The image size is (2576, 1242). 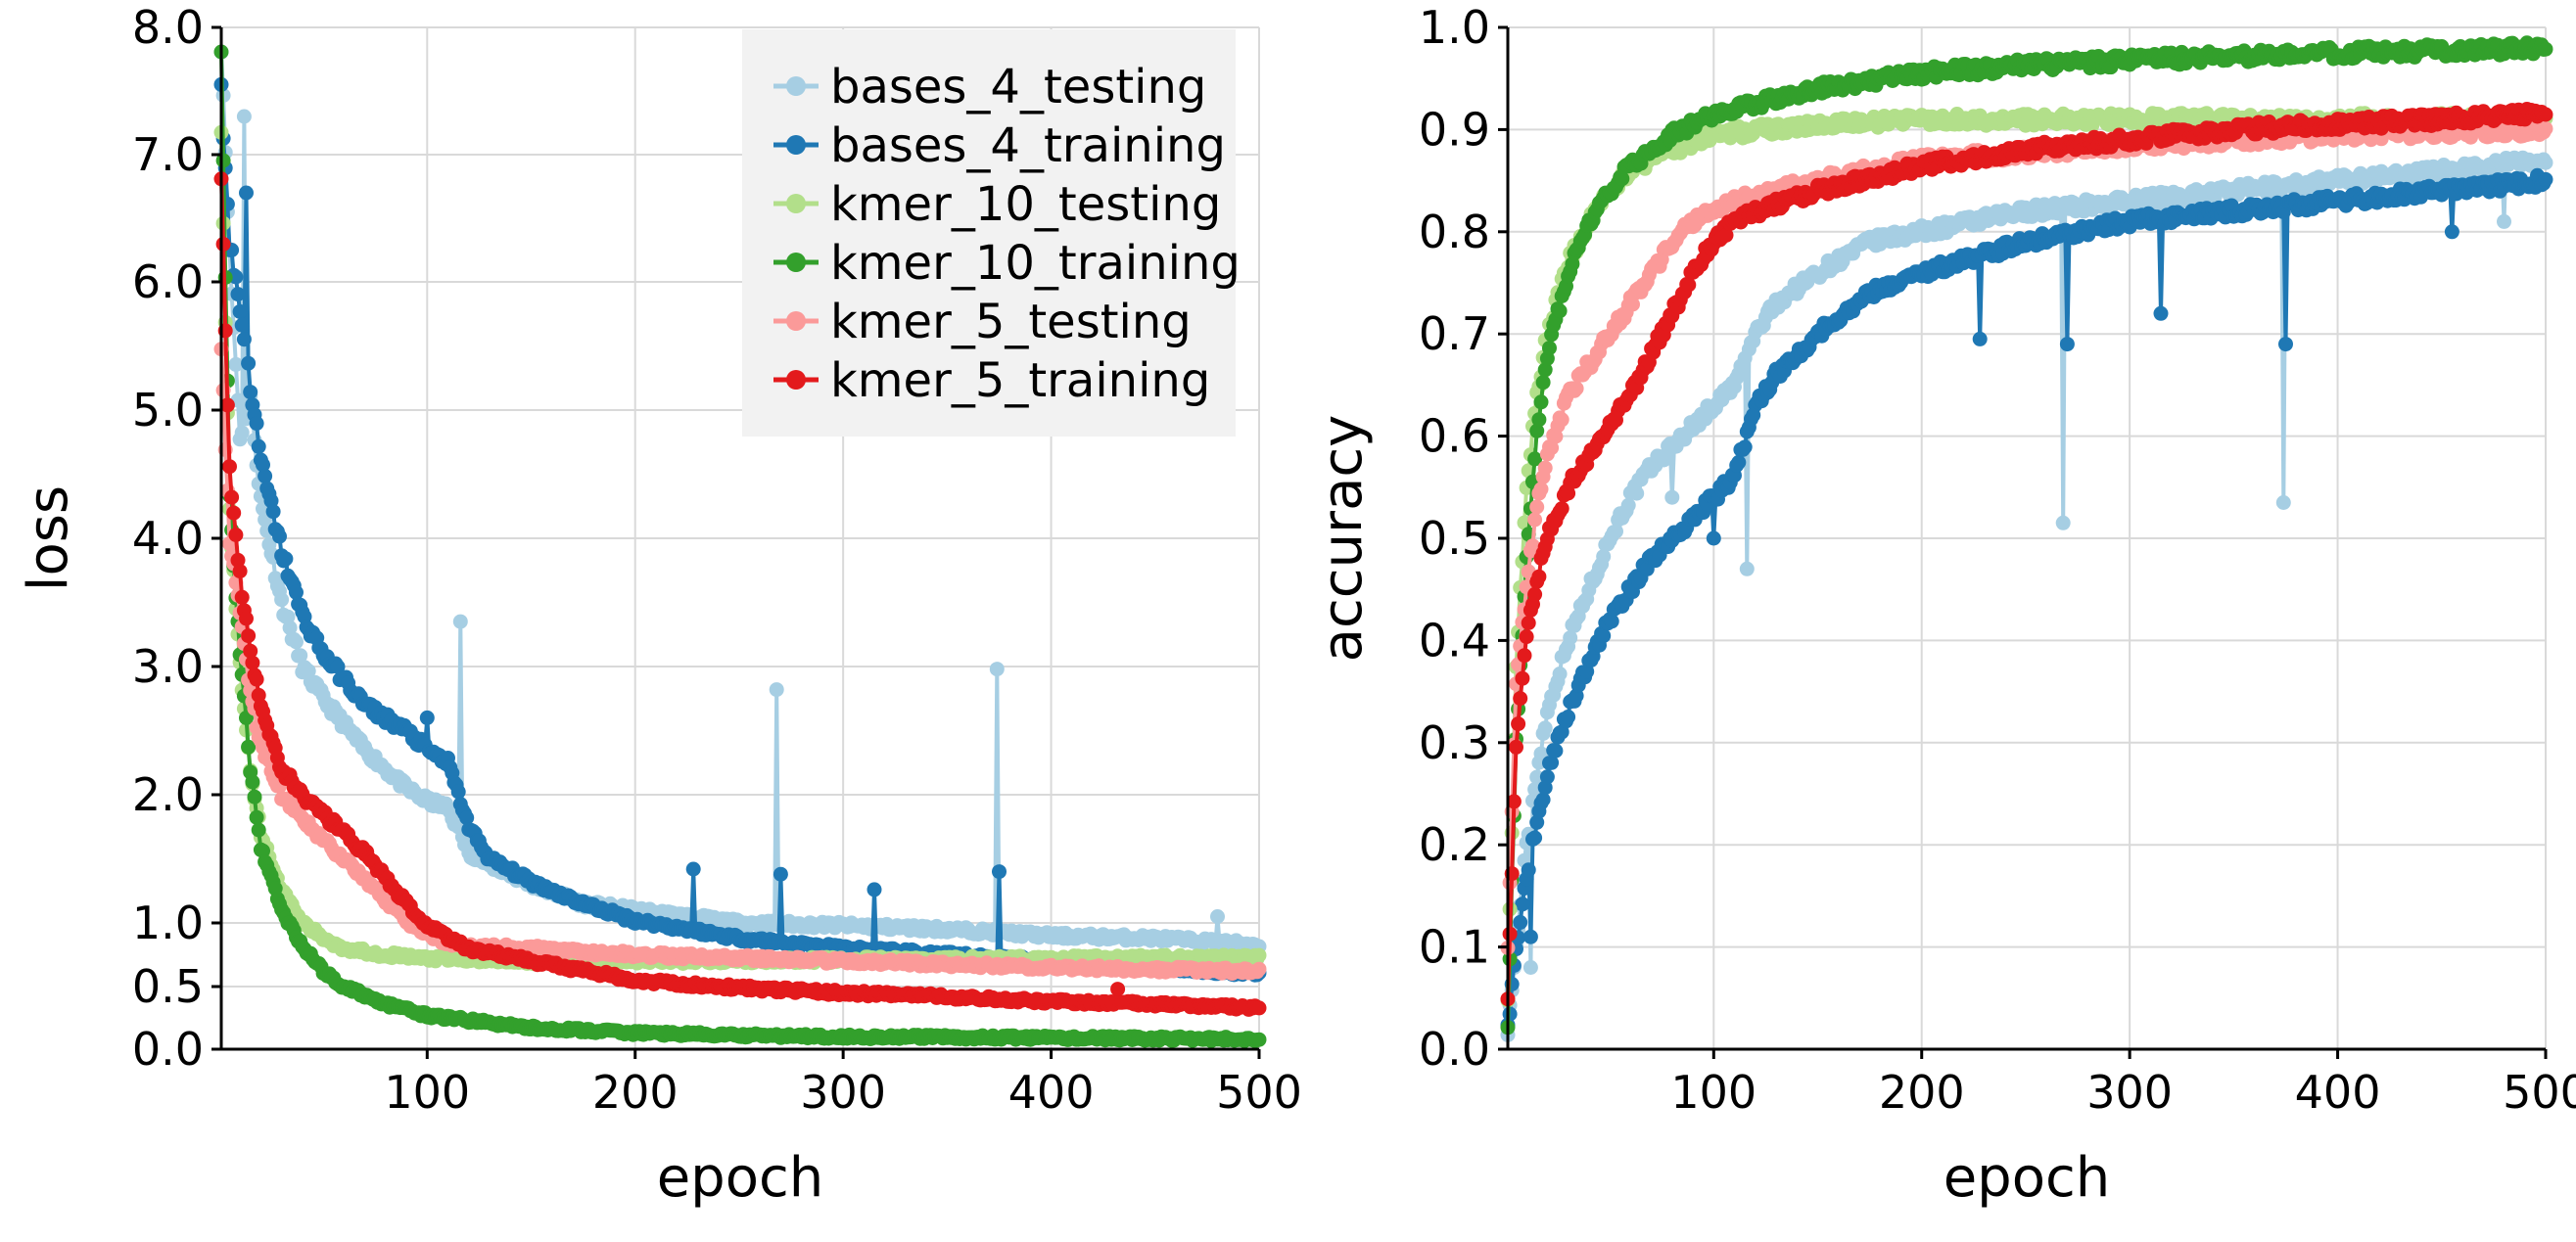 I want to click on legend-item: kmer_10_testing, so click(x=997, y=204).